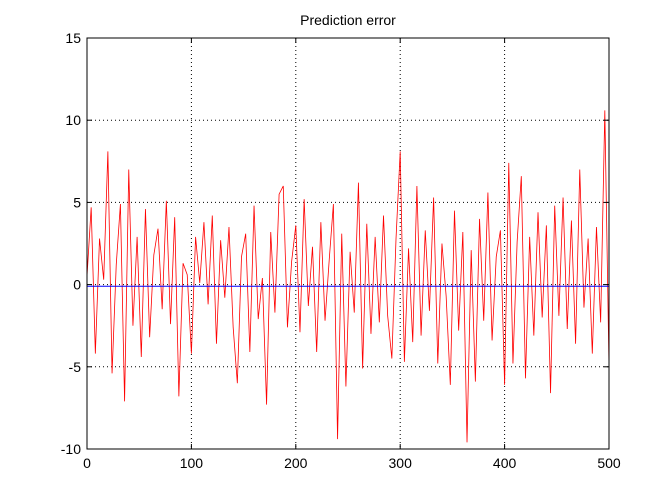 The image size is (672, 504). What do you see at coordinates (71, 449) in the screenshot?
I see `y-tick-label: -10` at bounding box center [71, 449].